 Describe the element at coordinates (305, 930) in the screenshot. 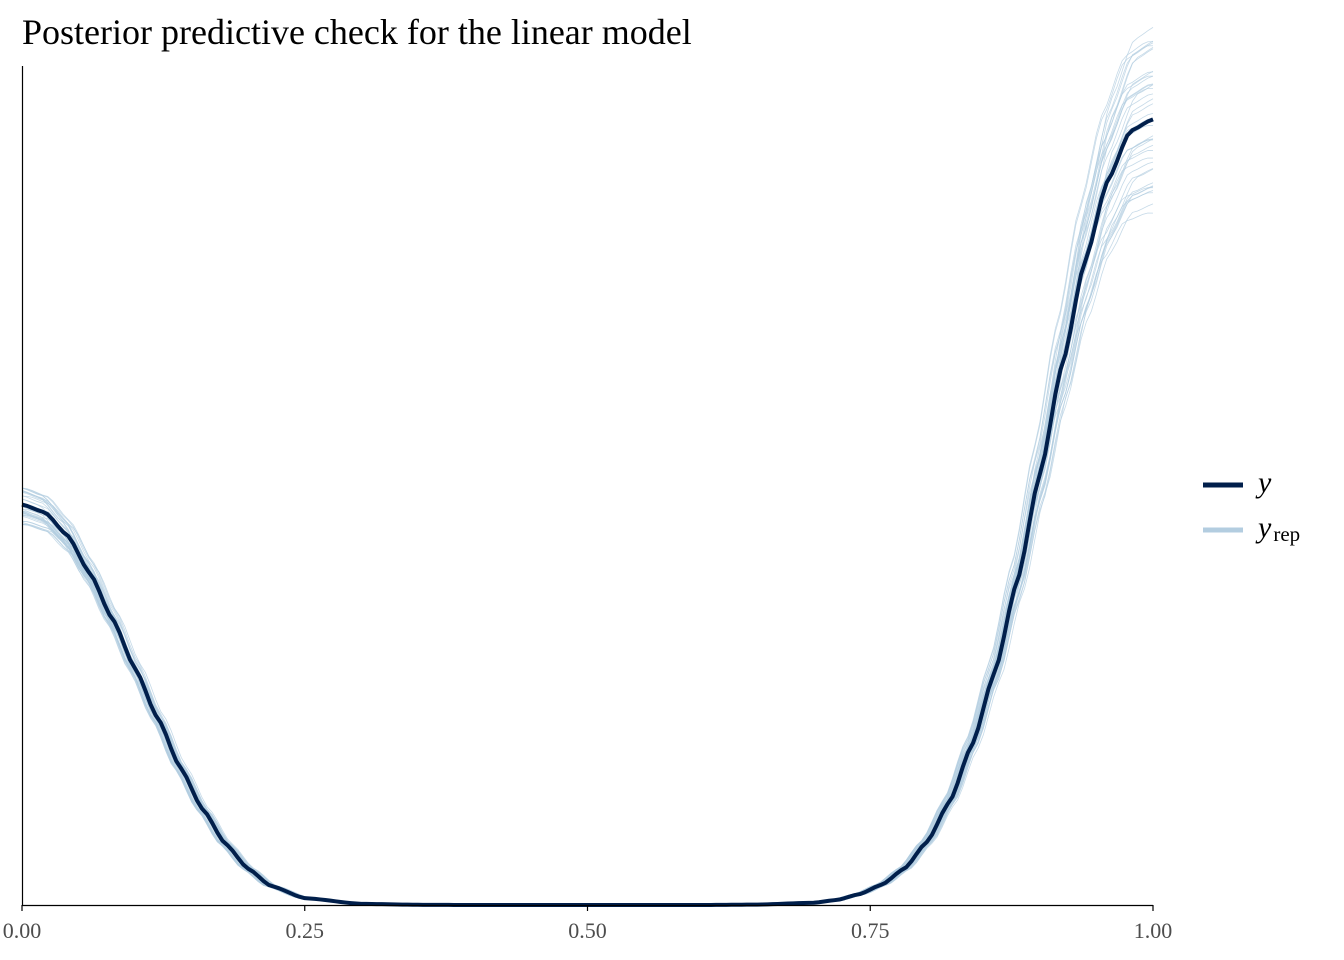

I see `x-tick-label: 0.25` at that location.